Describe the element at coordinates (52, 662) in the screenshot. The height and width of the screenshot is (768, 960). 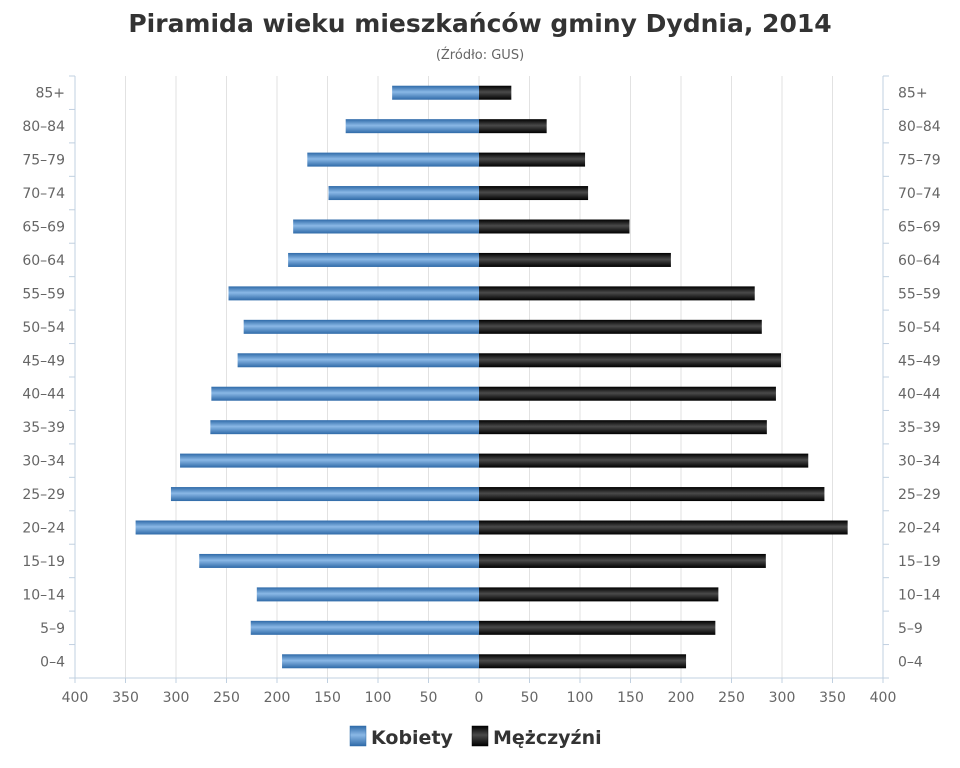
I see `category-label-left: 0–4` at that location.